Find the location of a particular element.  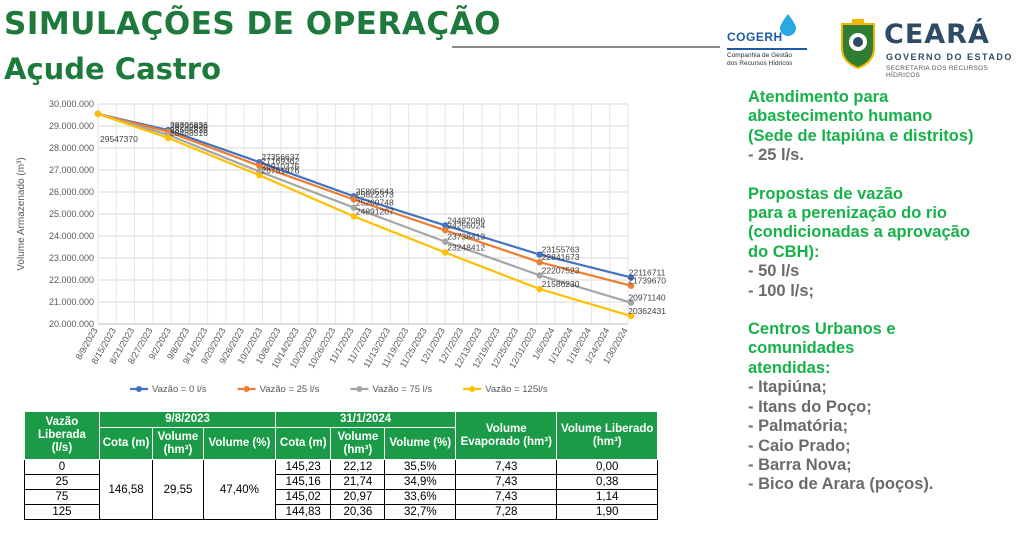

center-item: - Palmatória; is located at coordinates (798, 426).